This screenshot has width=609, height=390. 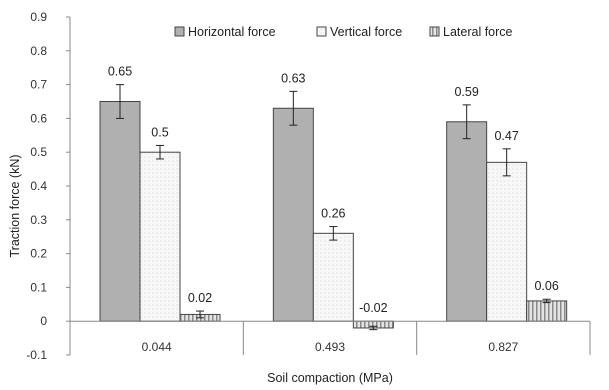 I want to click on y-tick-label: 0.5, so click(x=38, y=152).